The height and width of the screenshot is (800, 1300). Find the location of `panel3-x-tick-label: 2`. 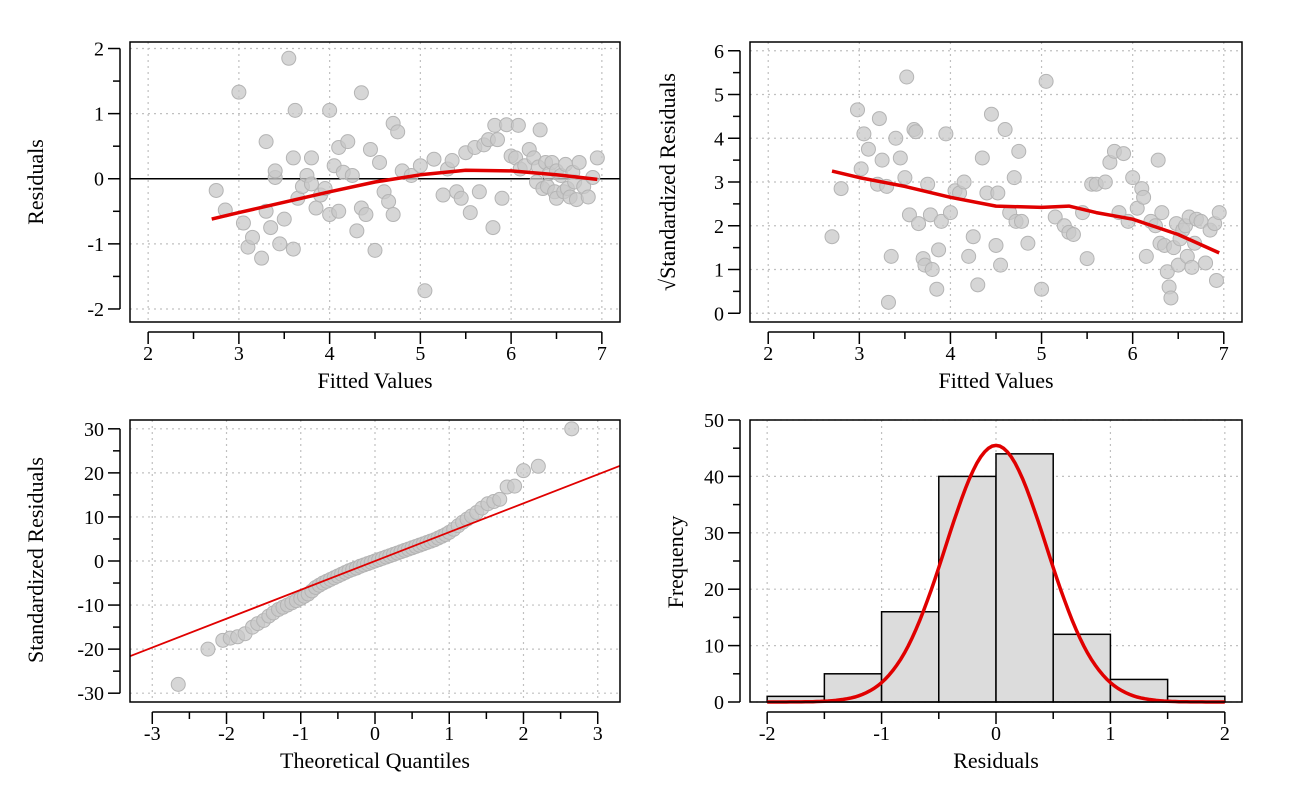

panel3-x-tick-label: 2 is located at coordinates (523, 734).